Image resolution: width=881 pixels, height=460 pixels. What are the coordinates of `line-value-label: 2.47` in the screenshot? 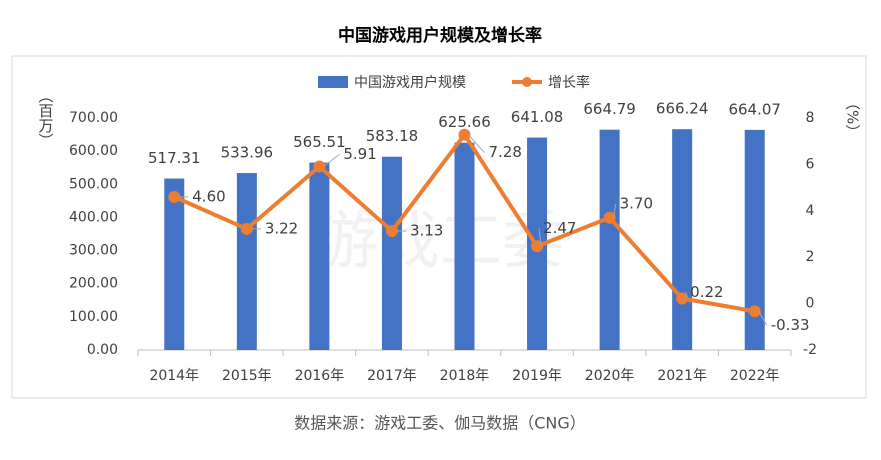 It's located at (559, 228).